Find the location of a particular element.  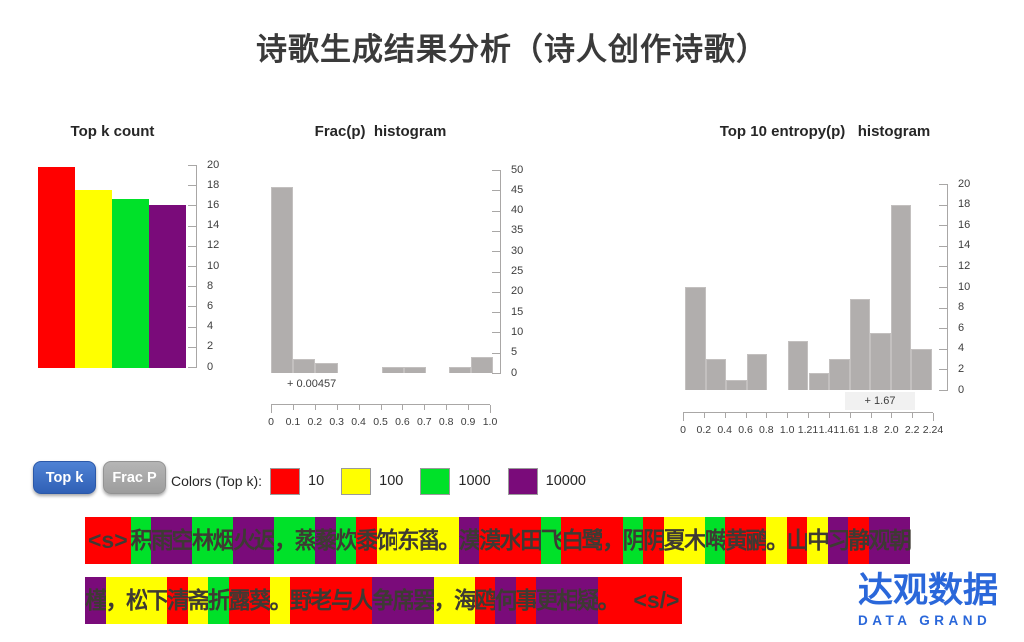

entropy-plot-area is located at coordinates (808, 287).